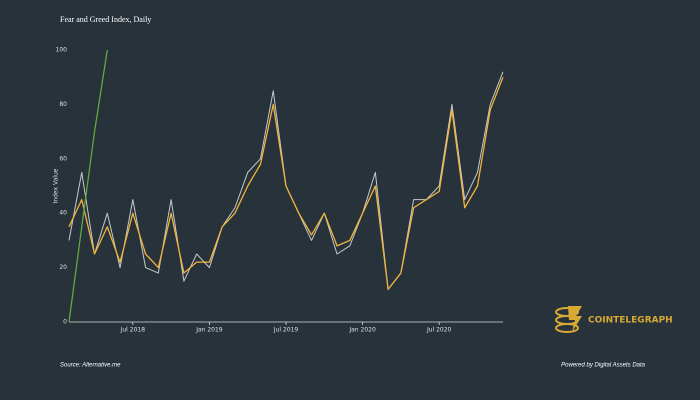  I want to click on x-tick-label: Jan 2019, so click(209, 330).